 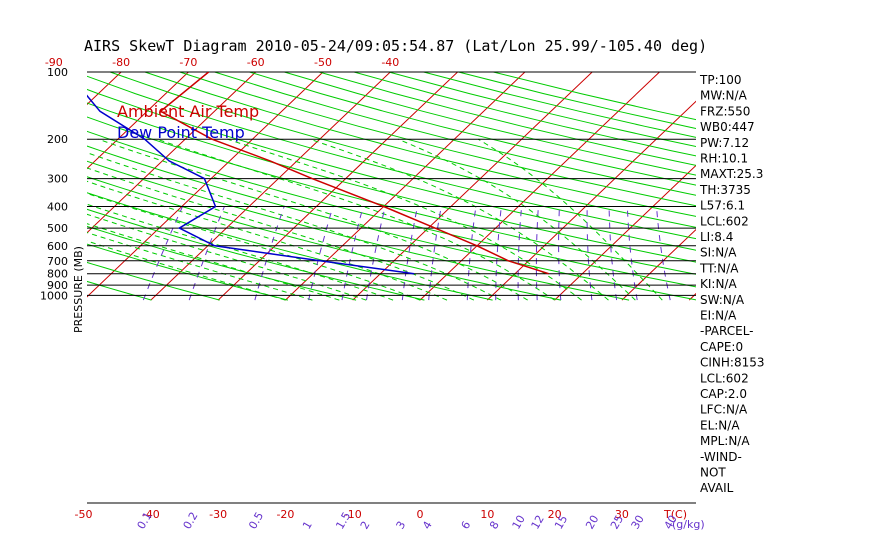 I want to click on bottom-temp-tick-labels: -50 -40 -30 -20 -10 0 10 20 30 T(C), so click(x=381, y=514).